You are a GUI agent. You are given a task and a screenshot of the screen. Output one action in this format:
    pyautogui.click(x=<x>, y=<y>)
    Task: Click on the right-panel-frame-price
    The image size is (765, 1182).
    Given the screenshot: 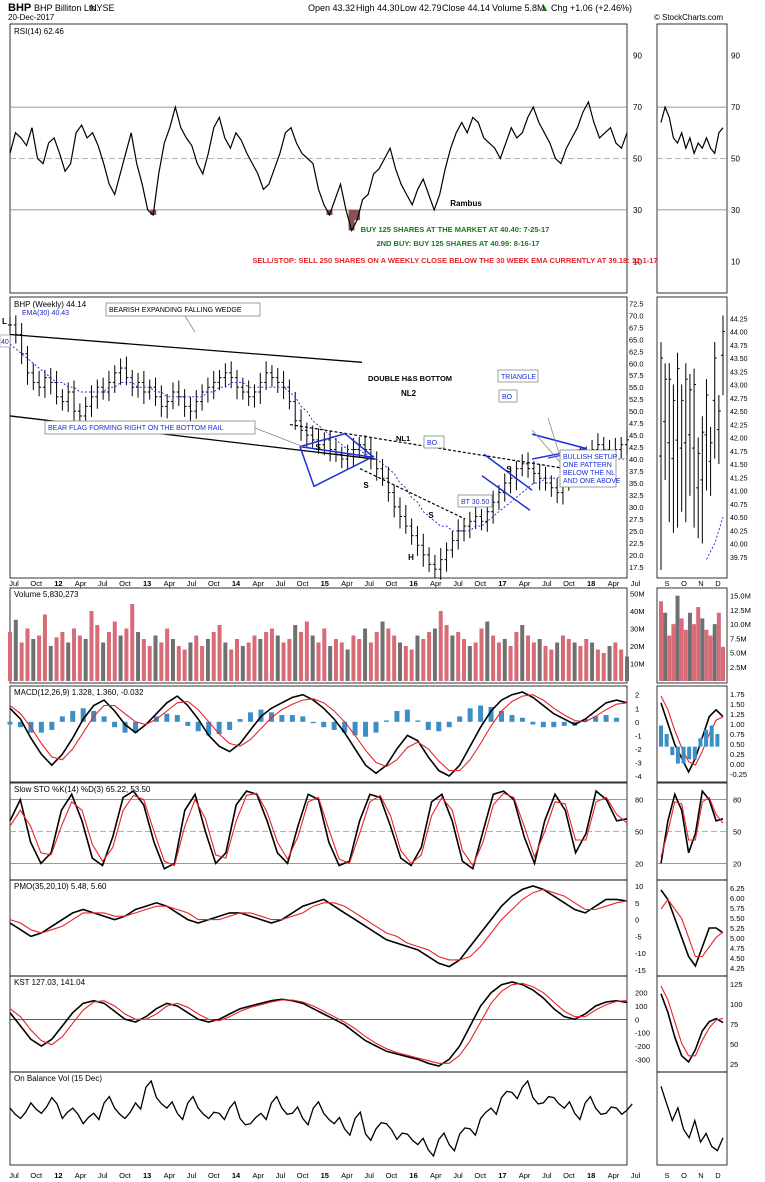 What is the action you would take?
    pyautogui.click(x=692, y=437)
    